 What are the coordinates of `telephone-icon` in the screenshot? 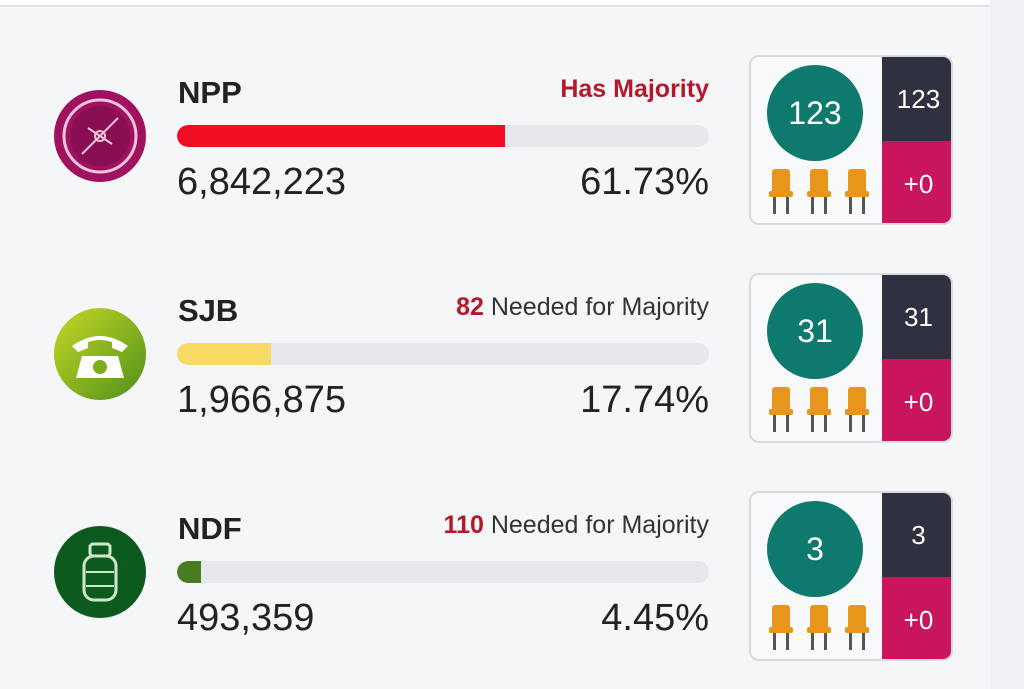 It's located at (100, 354).